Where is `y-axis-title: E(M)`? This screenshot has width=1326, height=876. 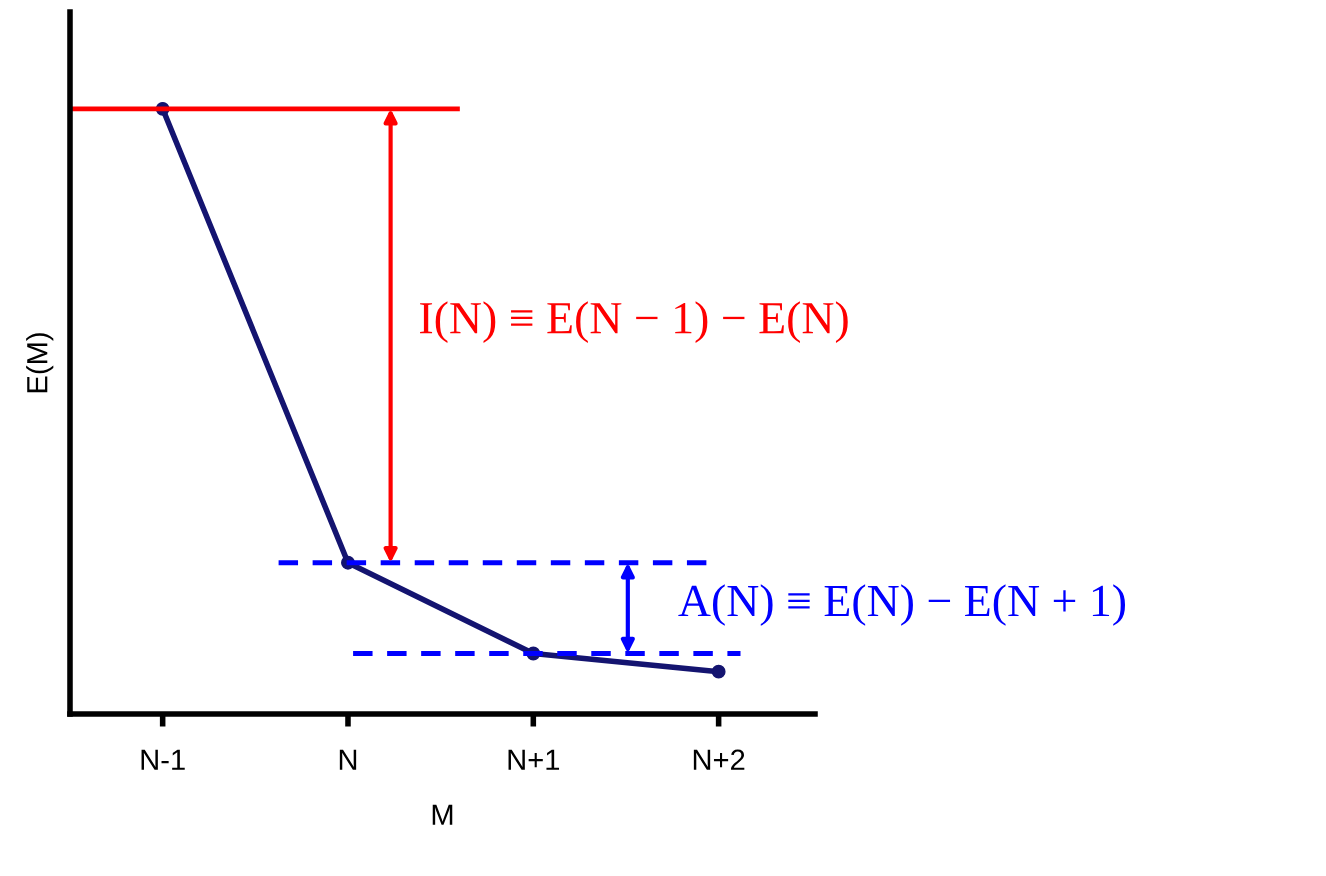
y-axis-title: E(M) is located at coordinates (40, 363).